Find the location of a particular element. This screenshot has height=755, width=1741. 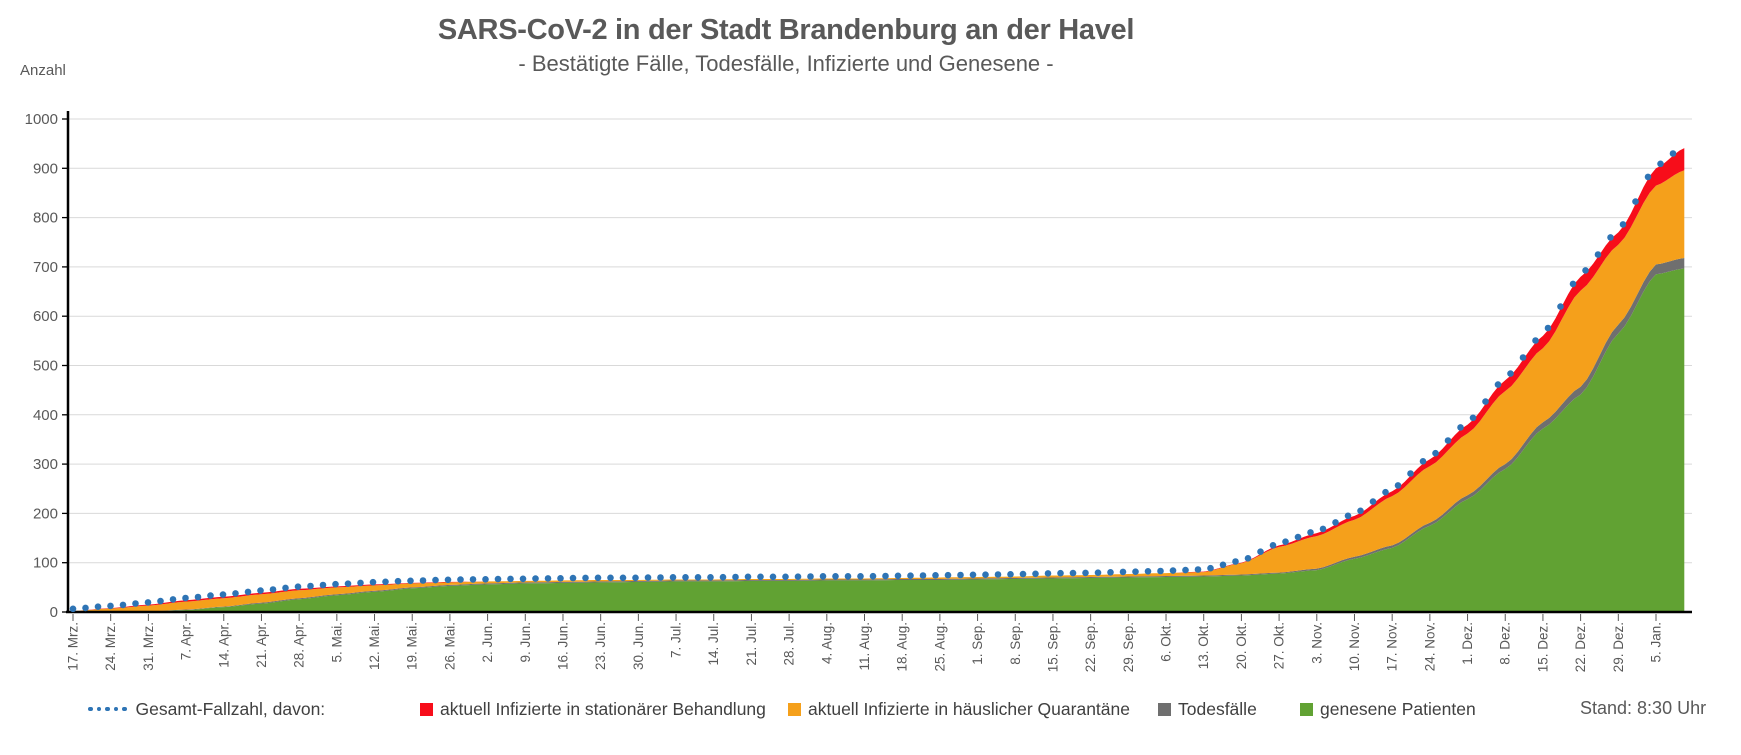

x-axis-tick-label: 22. Sep. is located at coordinates (1090, 647).